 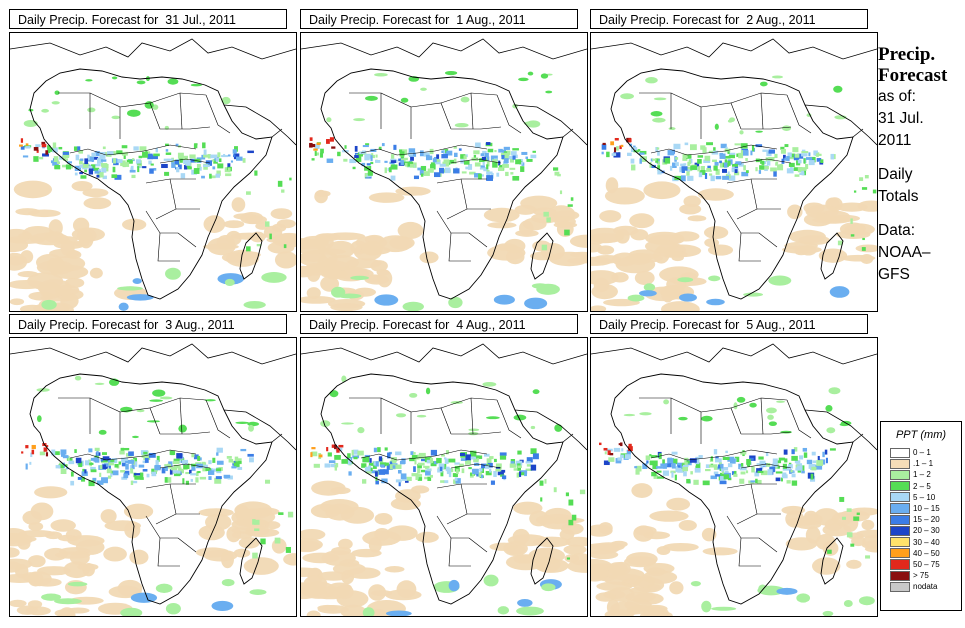 What do you see at coordinates (921, 553) in the screenshot?
I see `legend-row: 40 – 50` at bounding box center [921, 553].